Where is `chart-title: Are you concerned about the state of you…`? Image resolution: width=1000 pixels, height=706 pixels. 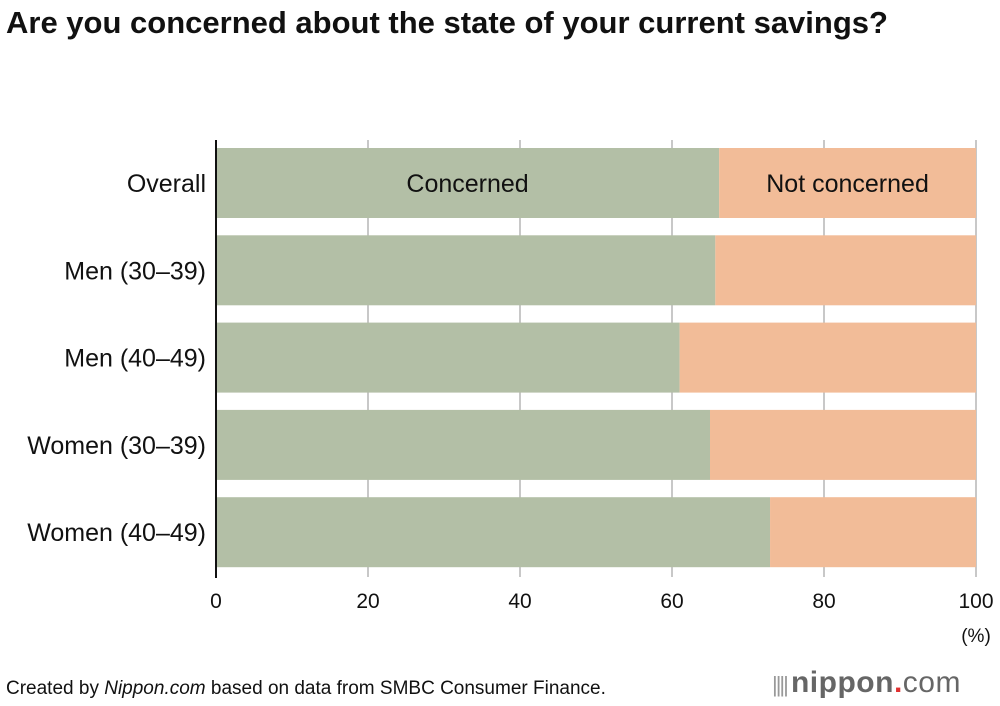
chart-title: Are you concerned about the state of you… is located at coordinates (447, 22).